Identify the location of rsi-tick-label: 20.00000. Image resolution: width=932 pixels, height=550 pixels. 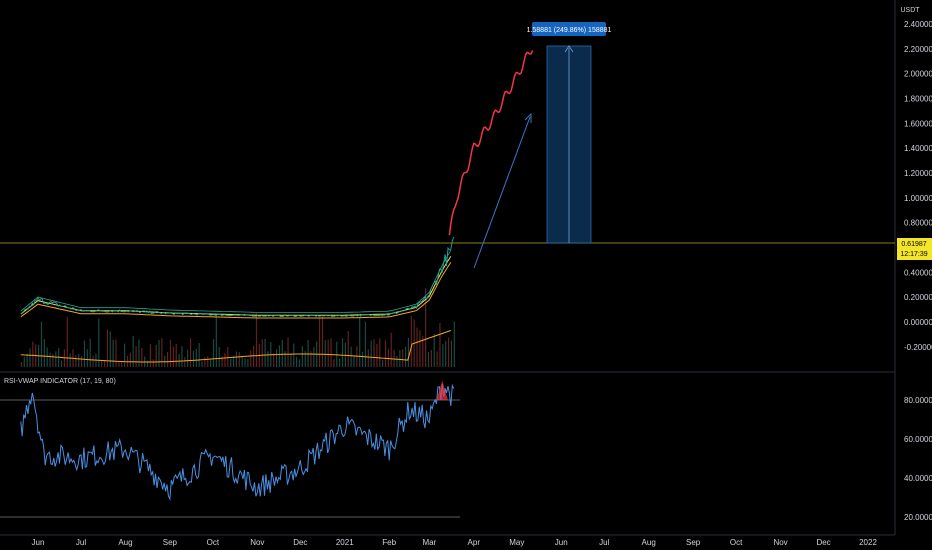
(918, 517).